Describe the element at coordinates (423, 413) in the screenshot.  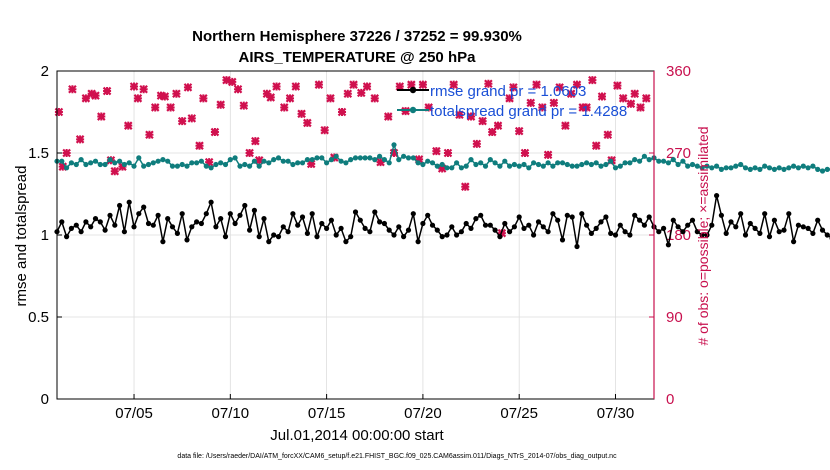
I see `x-tick-label: 07/20` at that location.